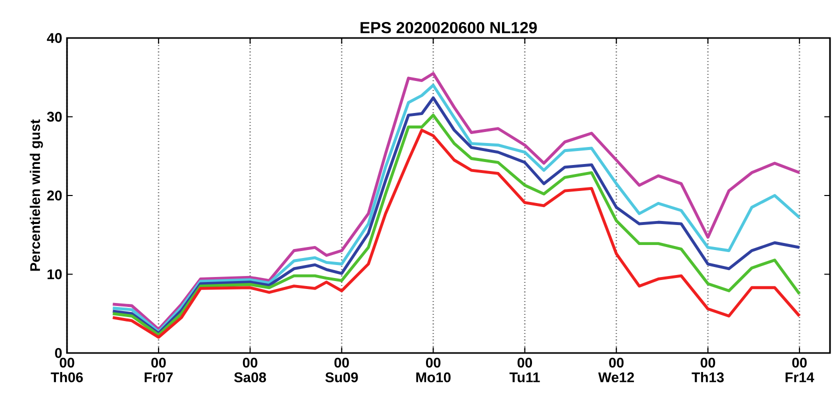 The image size is (833, 401). What do you see at coordinates (58, 353) in the screenshot?
I see `y-tick-label: 0` at bounding box center [58, 353].